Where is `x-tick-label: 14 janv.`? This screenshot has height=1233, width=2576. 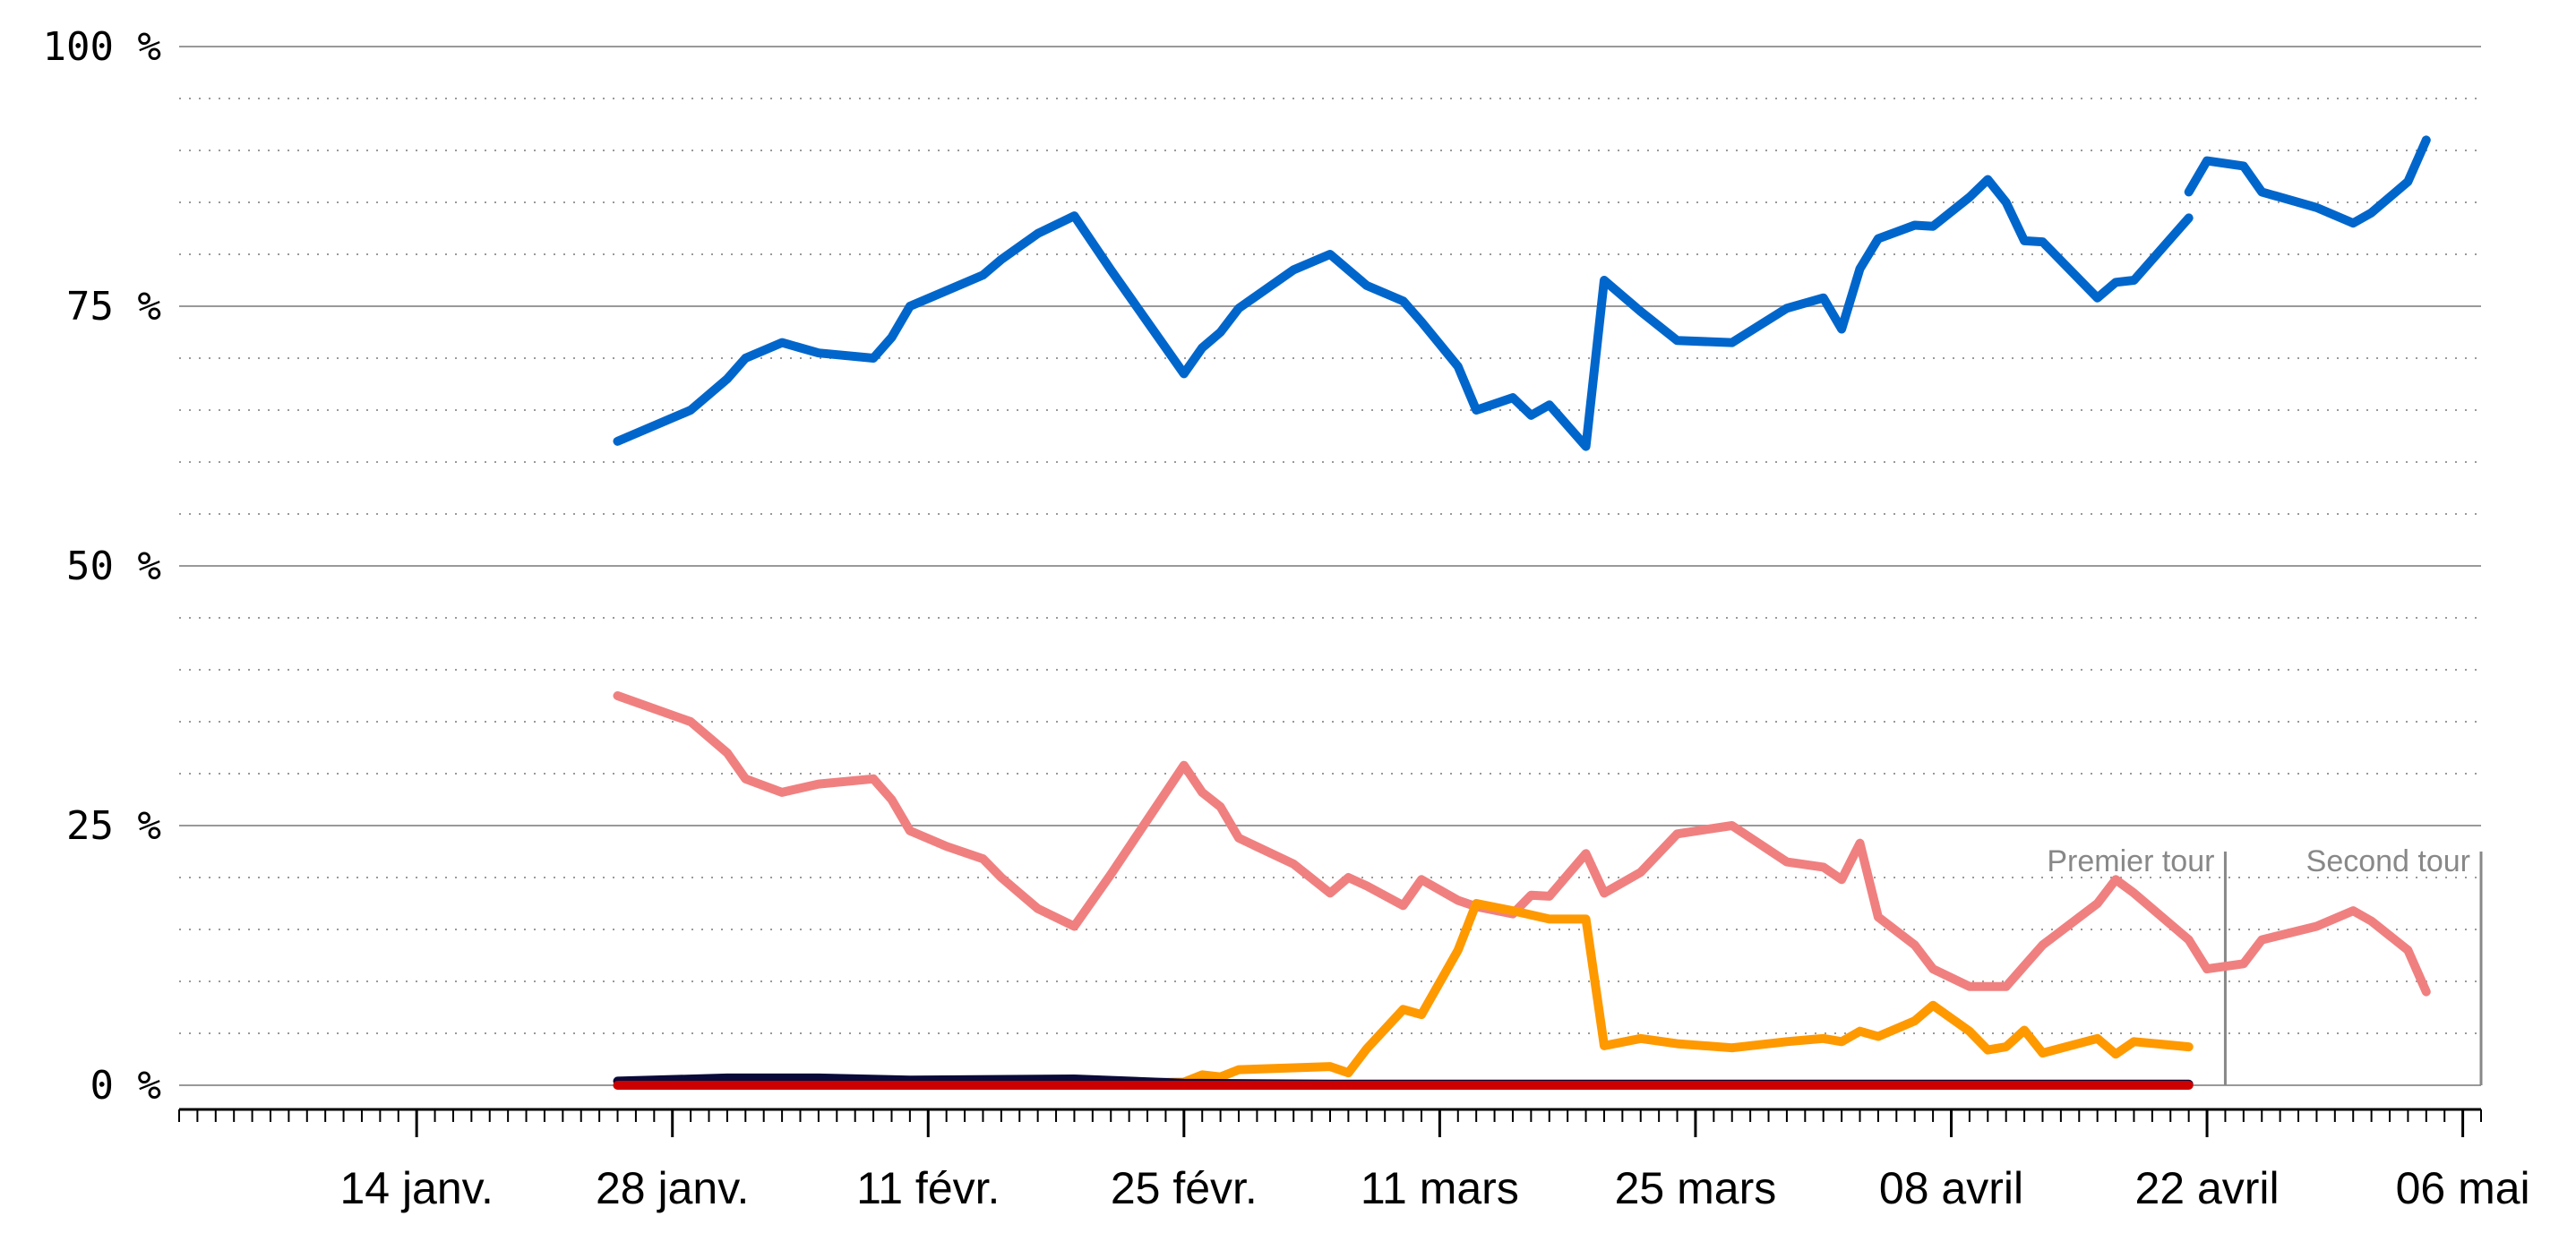 x-tick-label: 14 janv. is located at coordinates (416, 1188).